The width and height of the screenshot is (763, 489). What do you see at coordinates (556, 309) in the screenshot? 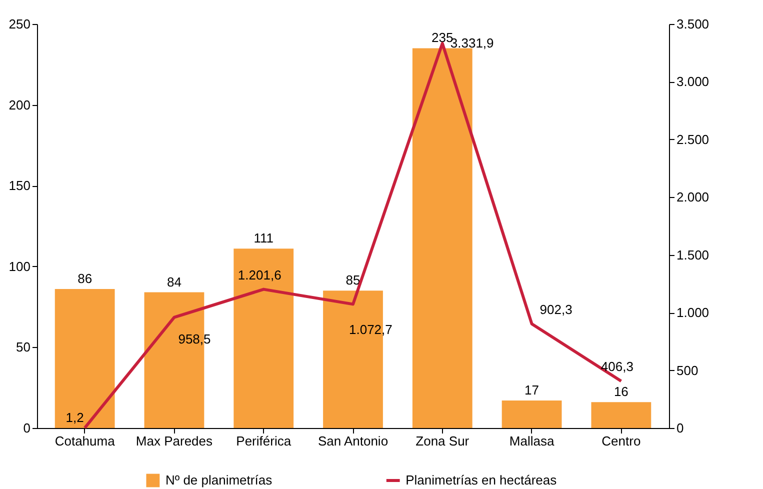
I see `data-label: 902,3` at bounding box center [556, 309].